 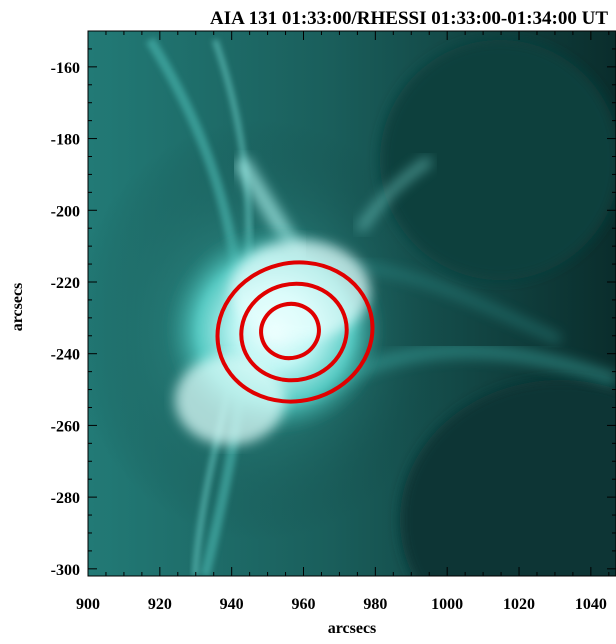 What do you see at coordinates (519, 604) in the screenshot?
I see `x-tick-label: 1020` at bounding box center [519, 604].